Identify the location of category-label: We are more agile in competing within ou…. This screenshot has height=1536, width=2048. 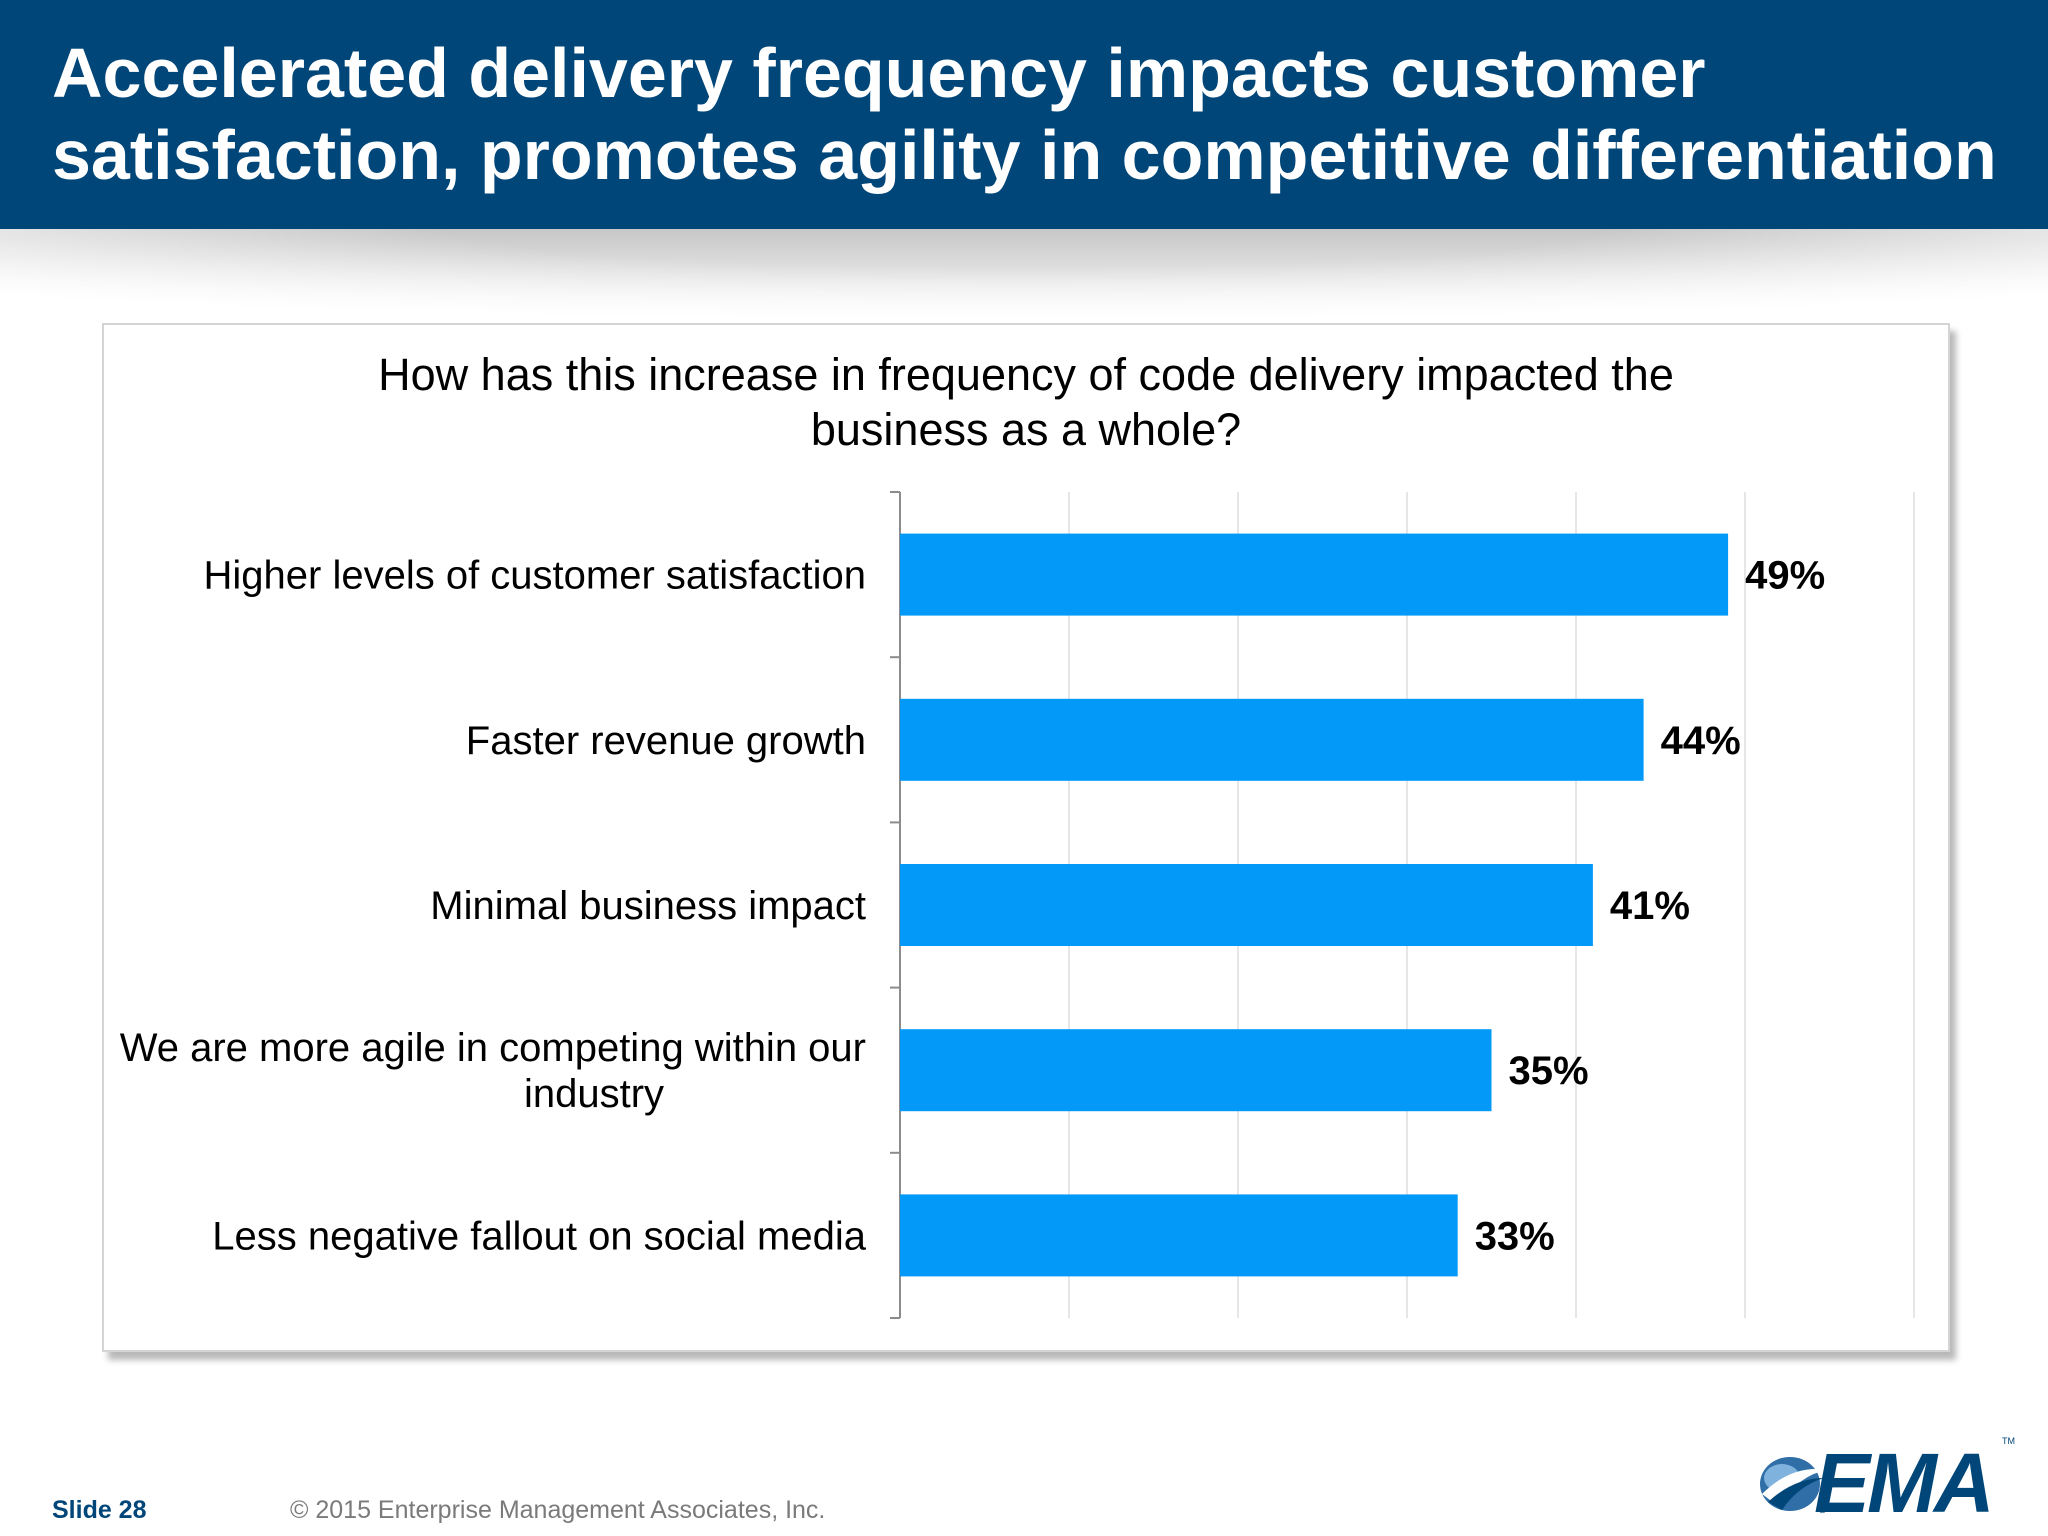
(493, 1048).